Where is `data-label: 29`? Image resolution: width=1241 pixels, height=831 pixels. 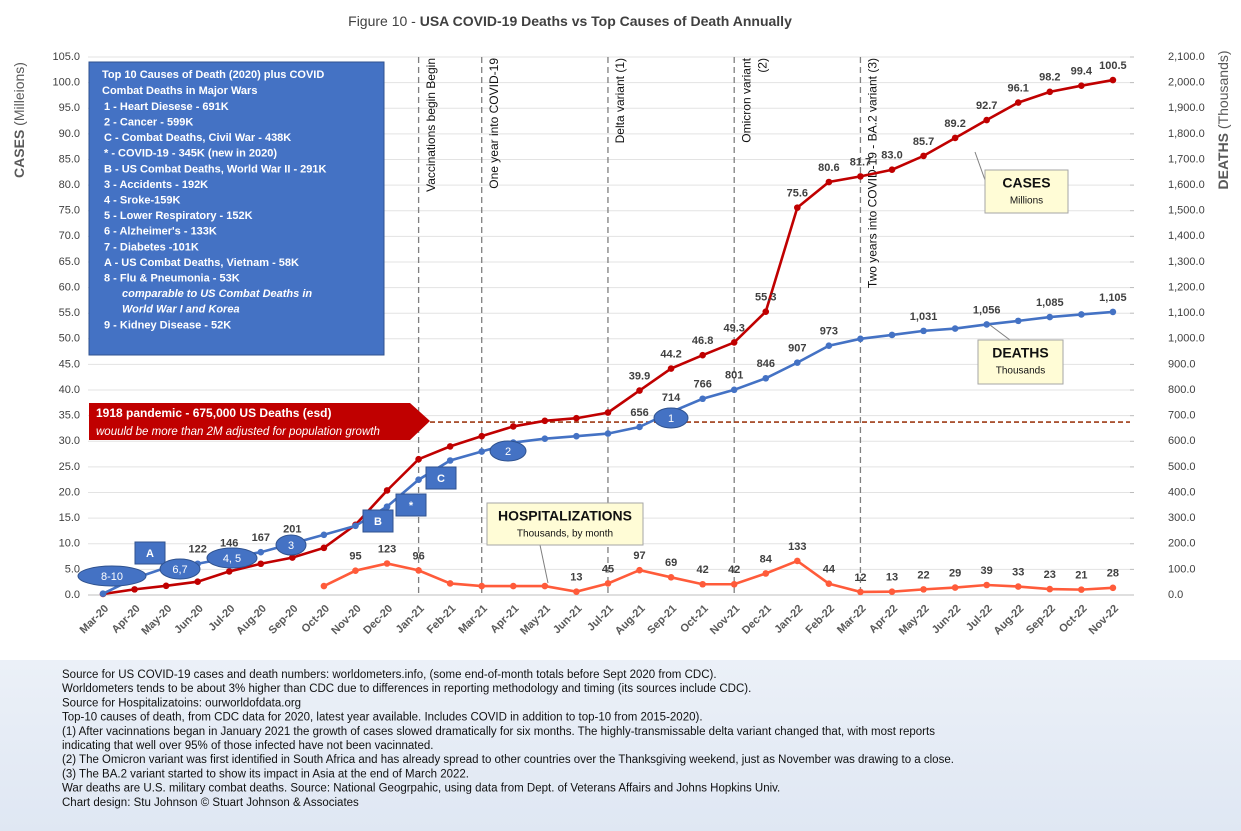 data-label: 29 is located at coordinates (955, 573).